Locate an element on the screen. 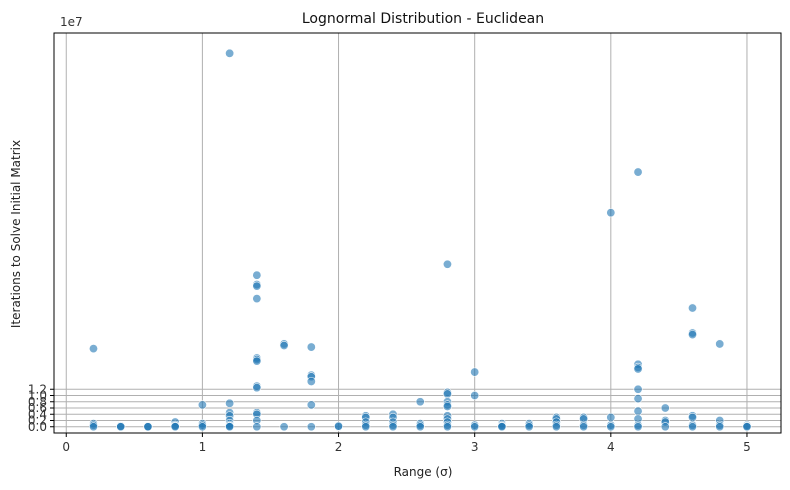 The image size is (790, 490). x-tick-label: 1 is located at coordinates (203, 447).